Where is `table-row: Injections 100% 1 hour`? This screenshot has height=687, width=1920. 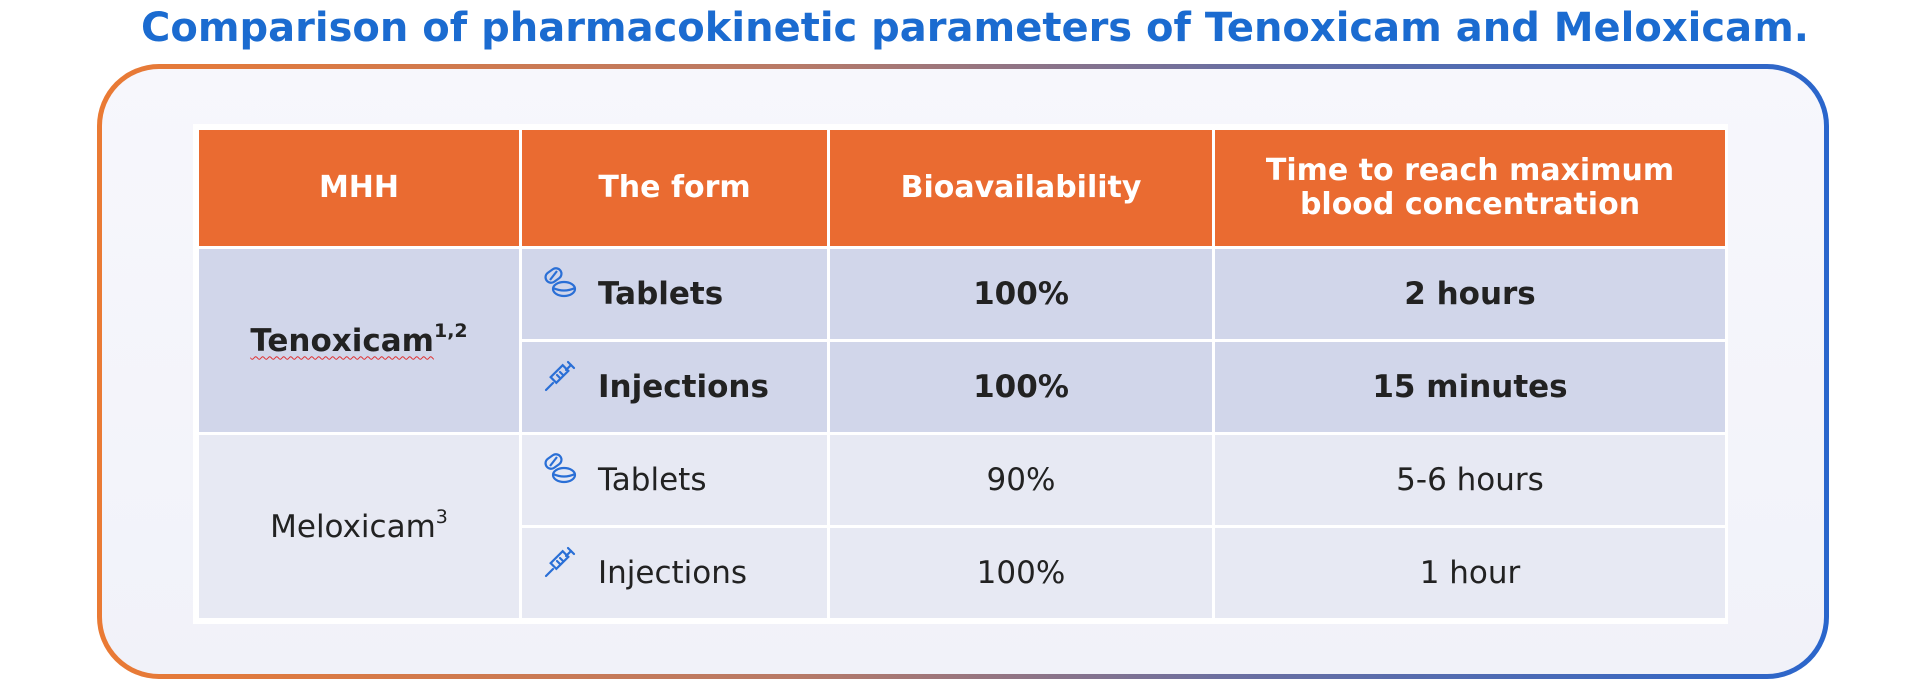 table-row: Injections 100% 1 hour is located at coordinates (963, 573).